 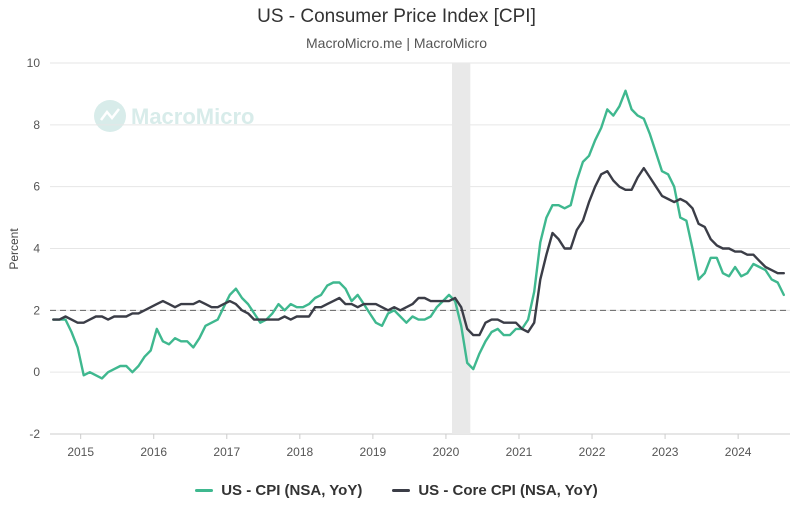 I want to click on legend-label-core-cpi: US - Core CPI (NSA, YoY), so click(x=508, y=490).